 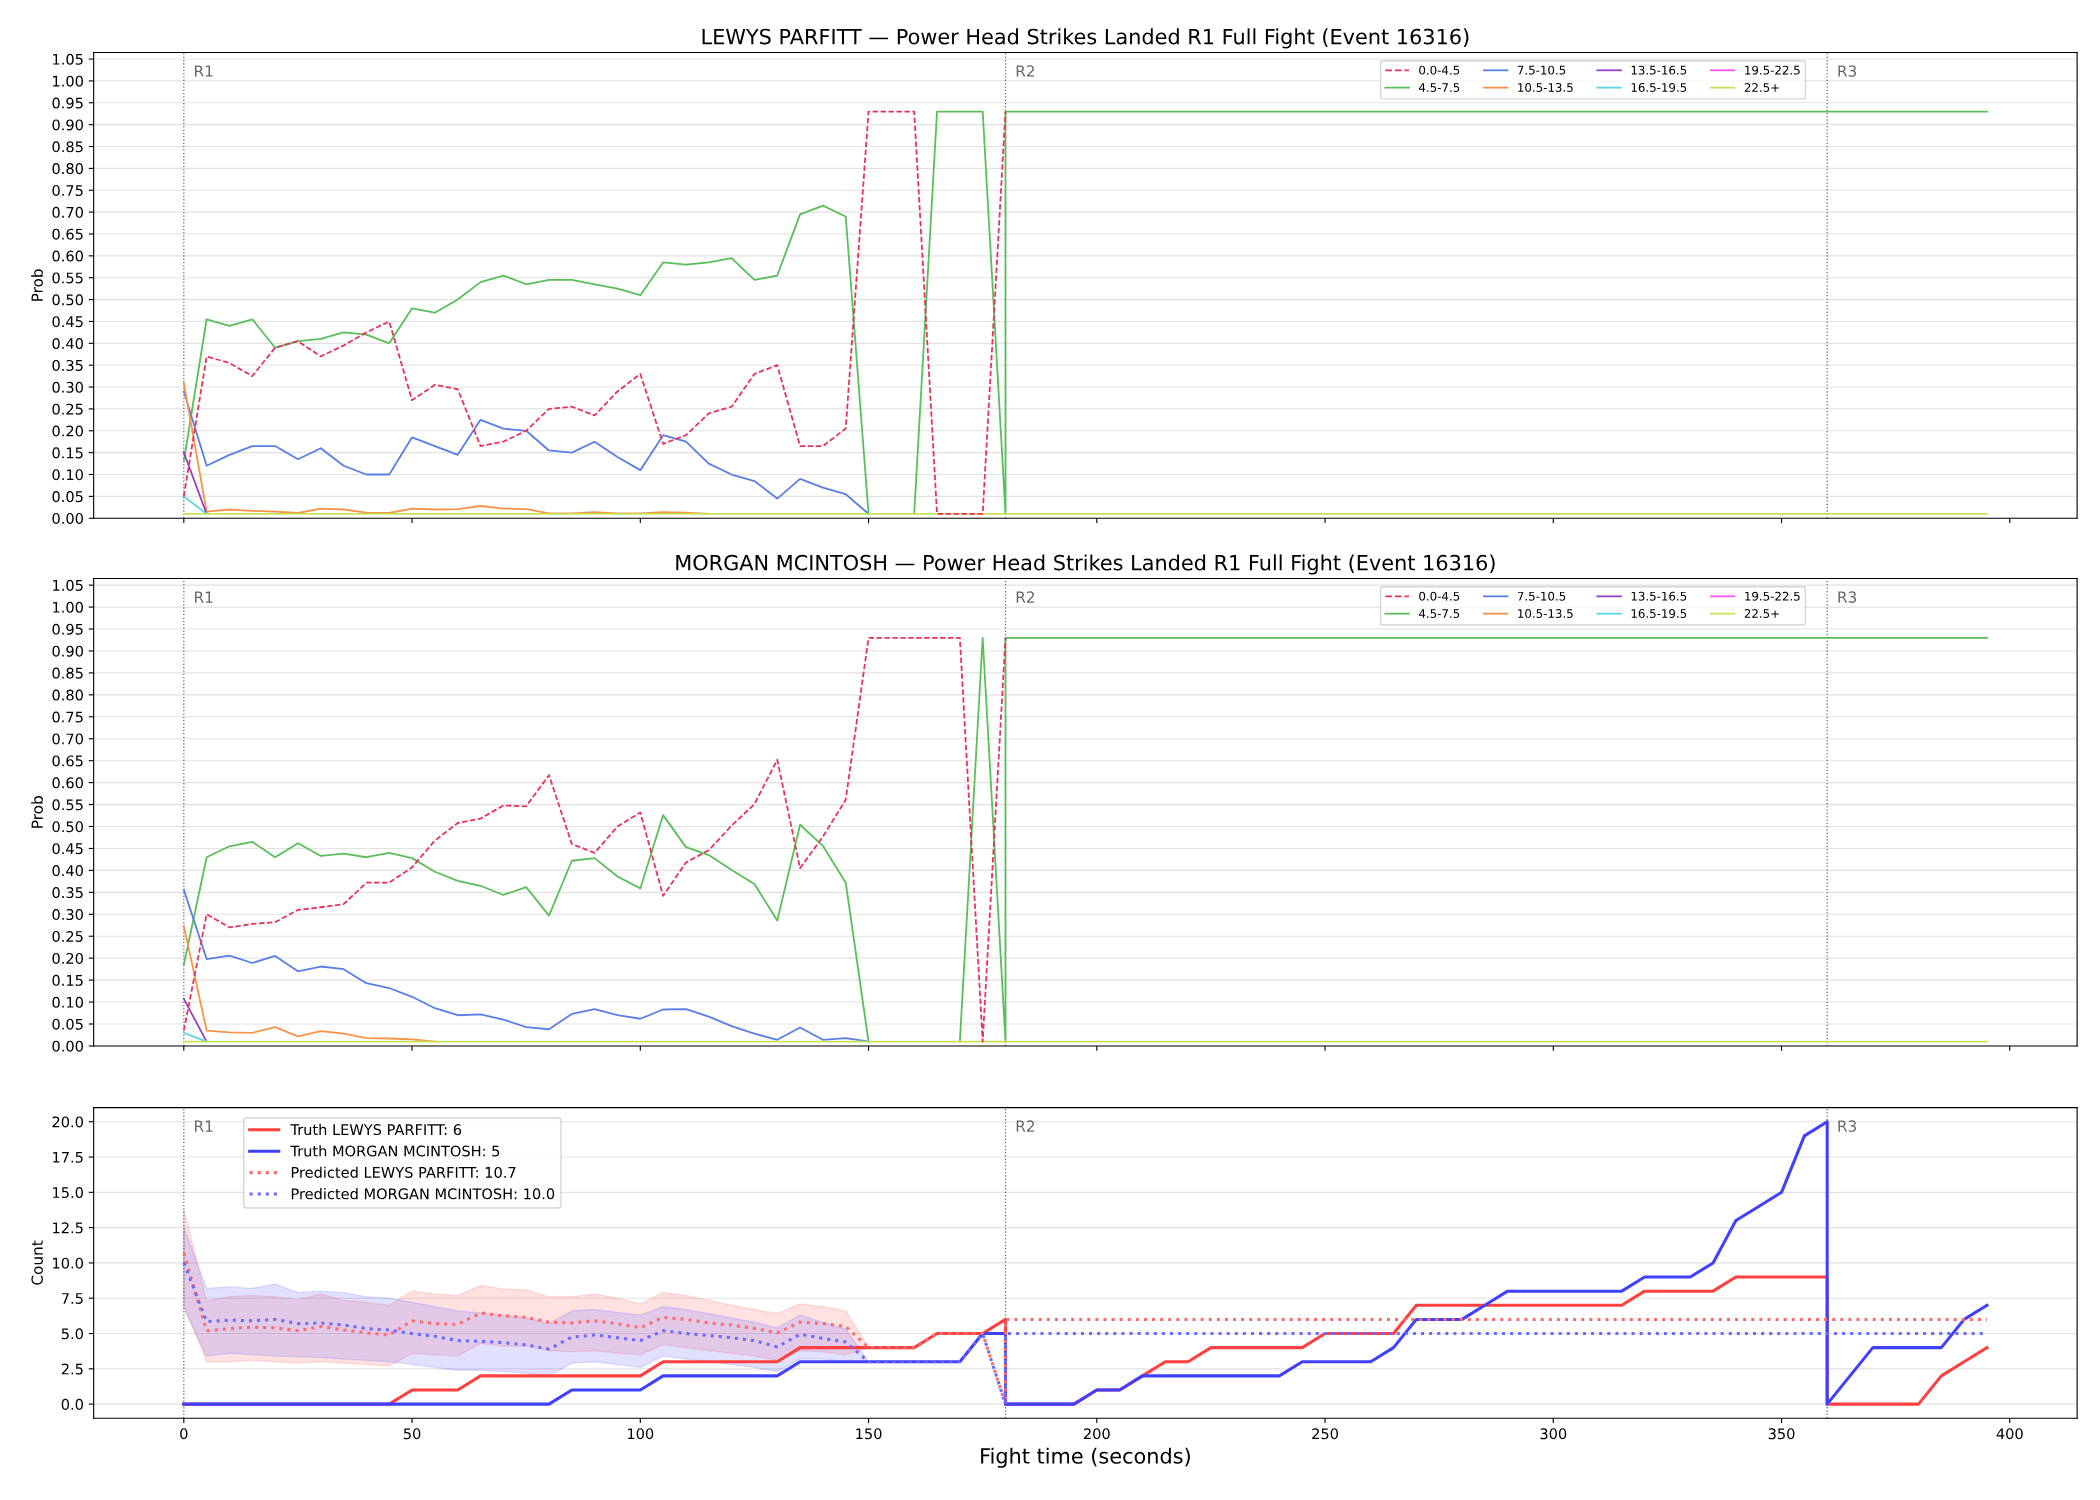 What do you see at coordinates (68, 1228) in the screenshot?
I see `y-tick-label: 12.5` at bounding box center [68, 1228].